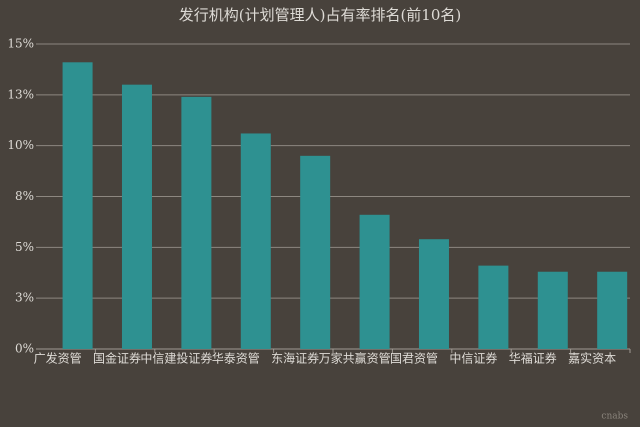 The height and width of the screenshot is (427, 640). I want to click on x-tick-label: 中信建投证券, so click(176, 358).